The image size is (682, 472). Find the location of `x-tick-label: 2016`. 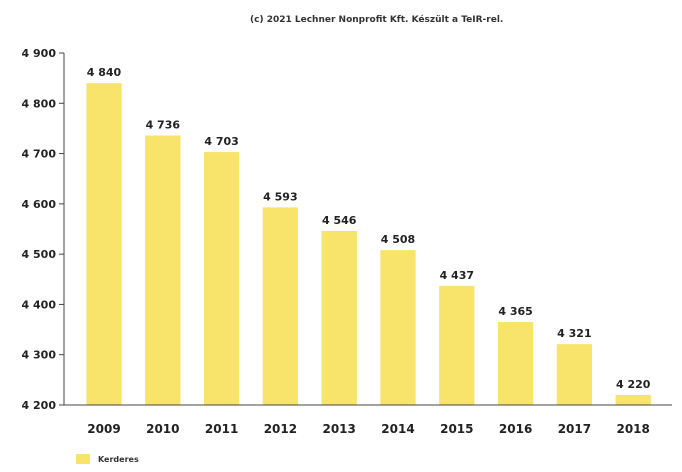

x-tick-label: 2016 is located at coordinates (515, 429).